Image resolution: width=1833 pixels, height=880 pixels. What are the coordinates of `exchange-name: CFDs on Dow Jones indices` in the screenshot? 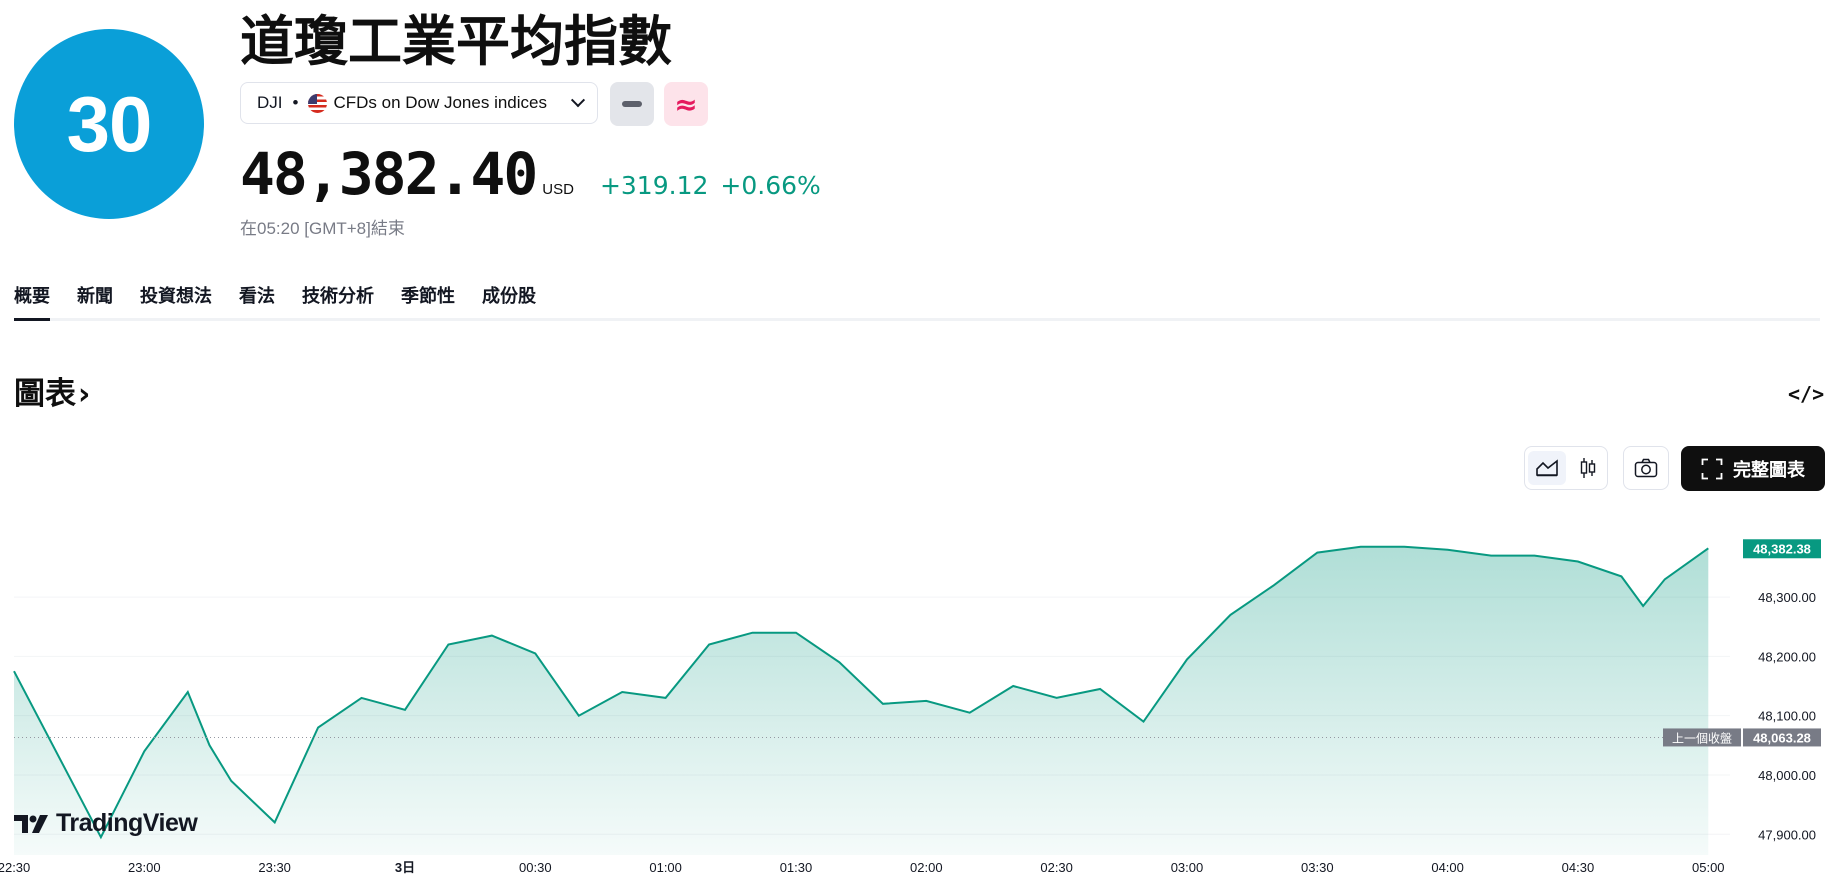 It's located at (440, 102).